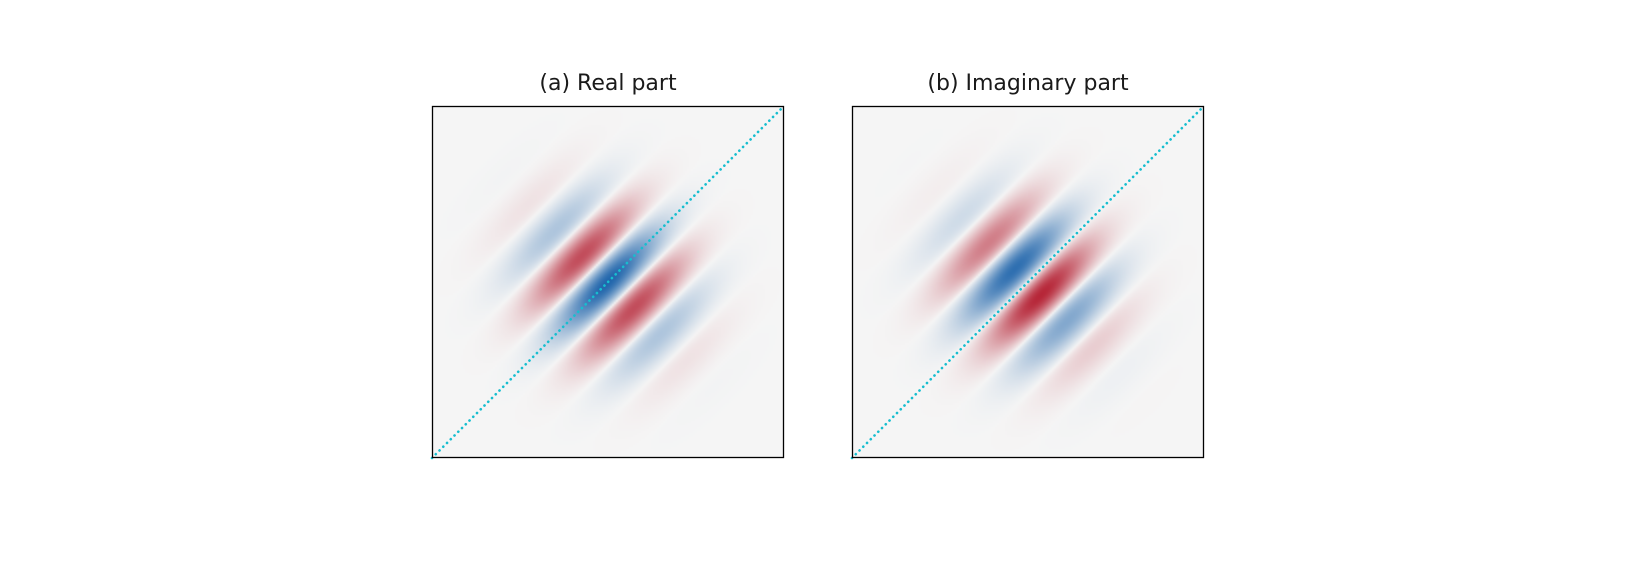 The height and width of the screenshot is (561, 1632). I want to click on panel-title-real: (a) Real part, so click(608, 83).